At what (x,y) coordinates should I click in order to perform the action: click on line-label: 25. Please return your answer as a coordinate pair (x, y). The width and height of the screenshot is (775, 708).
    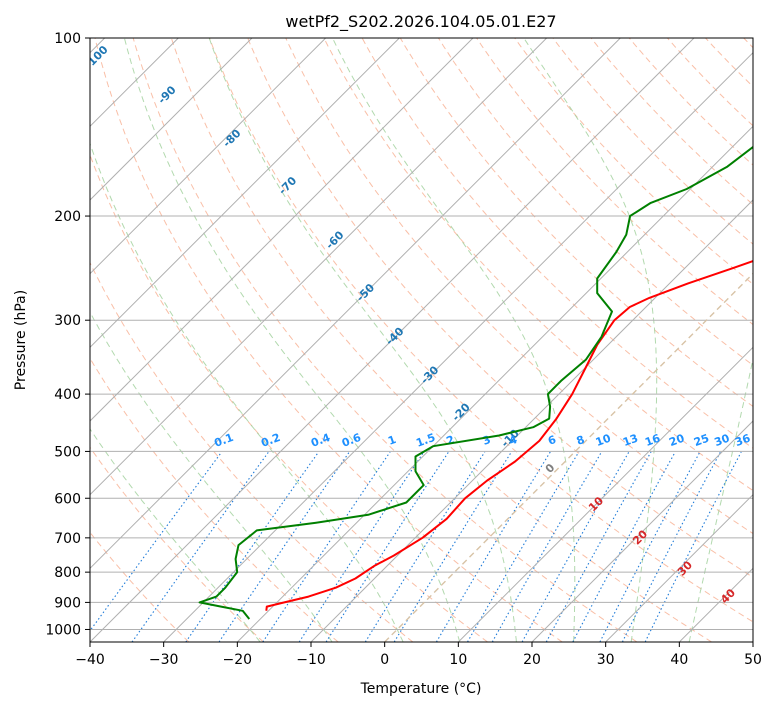
    Looking at the image, I should click on (701, 440).